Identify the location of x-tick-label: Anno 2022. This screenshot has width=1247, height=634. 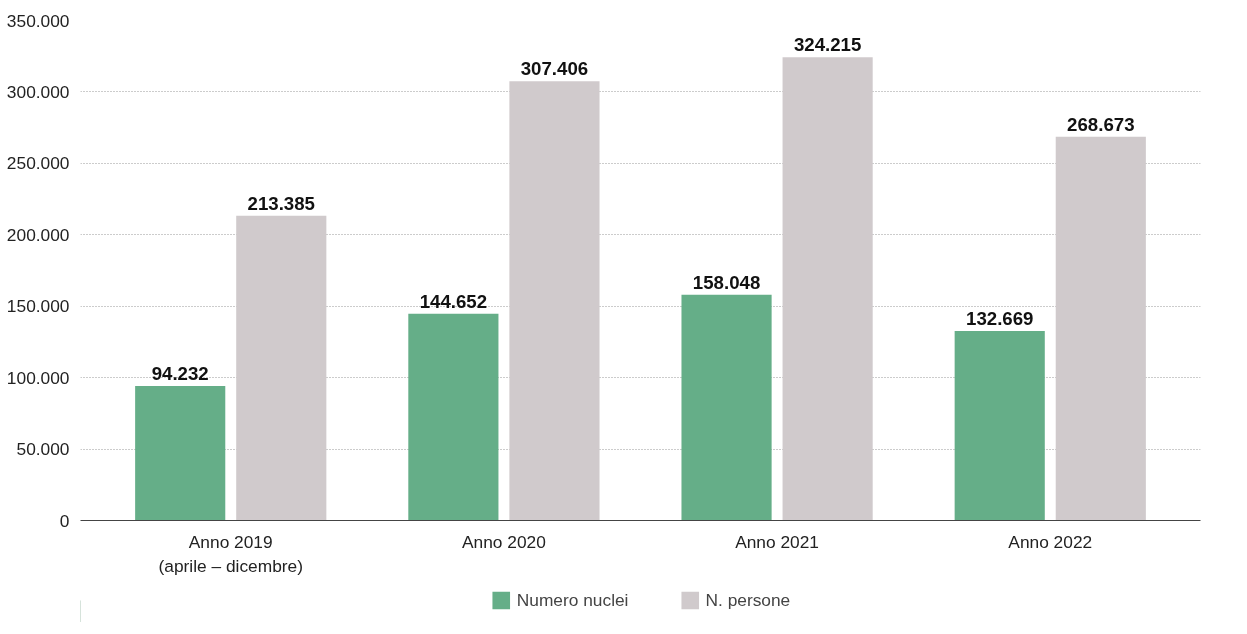
(1050, 541).